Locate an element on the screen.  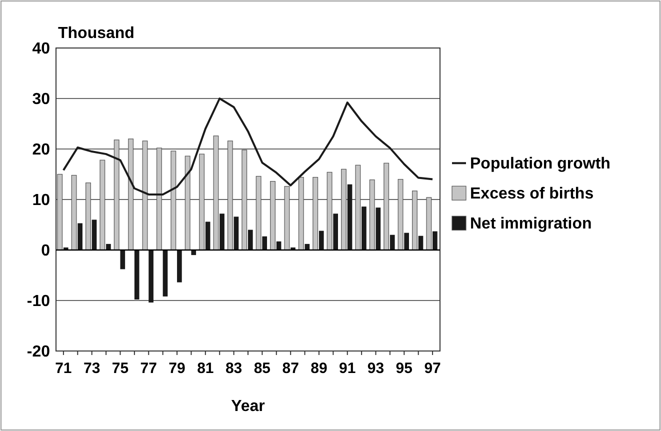
x-tick-label: 79 is located at coordinates (177, 368).